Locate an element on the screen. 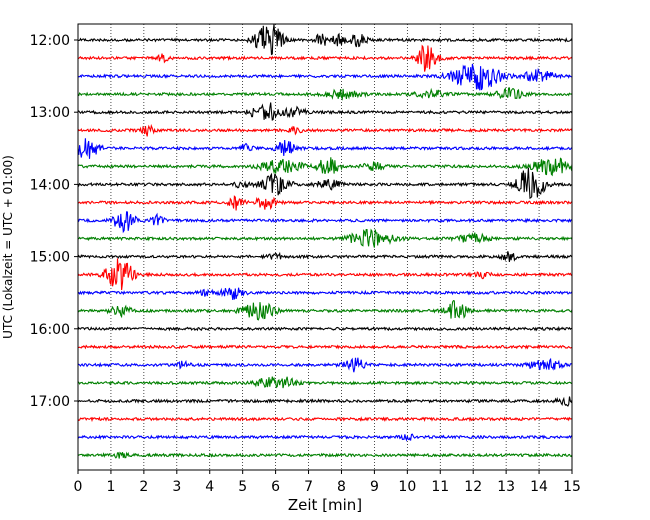 The height and width of the screenshot is (520, 650). x-tick-label: 3 is located at coordinates (176, 487).